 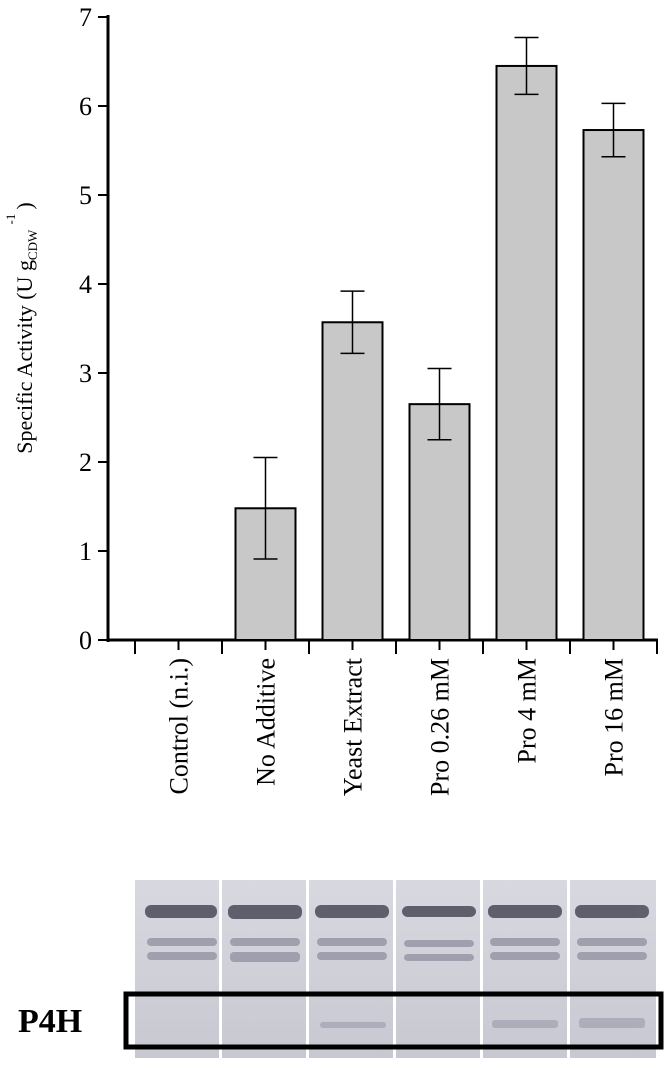 What do you see at coordinates (614, 717) in the screenshot?
I see `x-tick-label: Pro 16 mM` at bounding box center [614, 717].